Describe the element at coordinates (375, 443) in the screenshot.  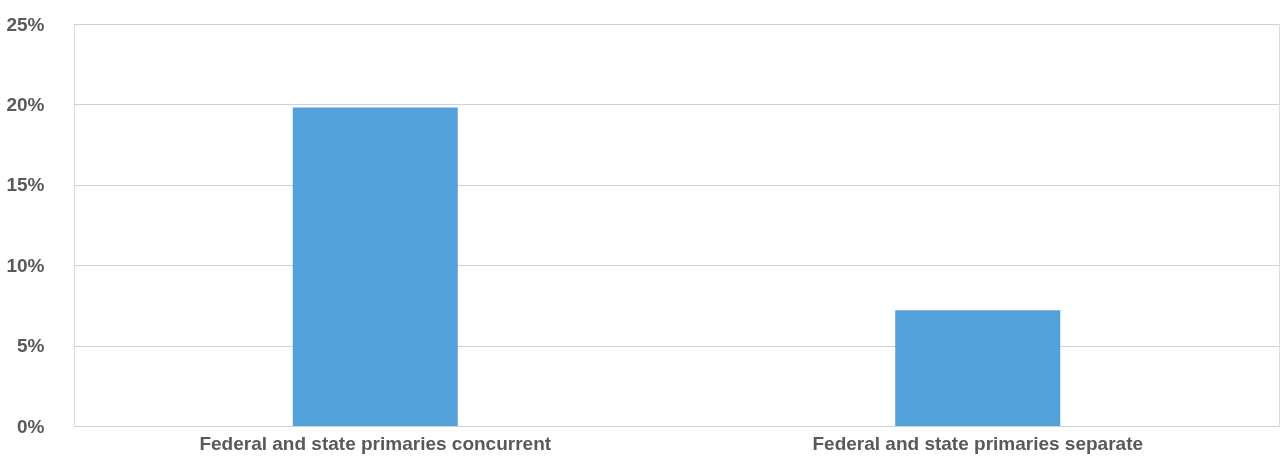
I see `x-tick-label: Federal and state primaries concurrent` at that location.